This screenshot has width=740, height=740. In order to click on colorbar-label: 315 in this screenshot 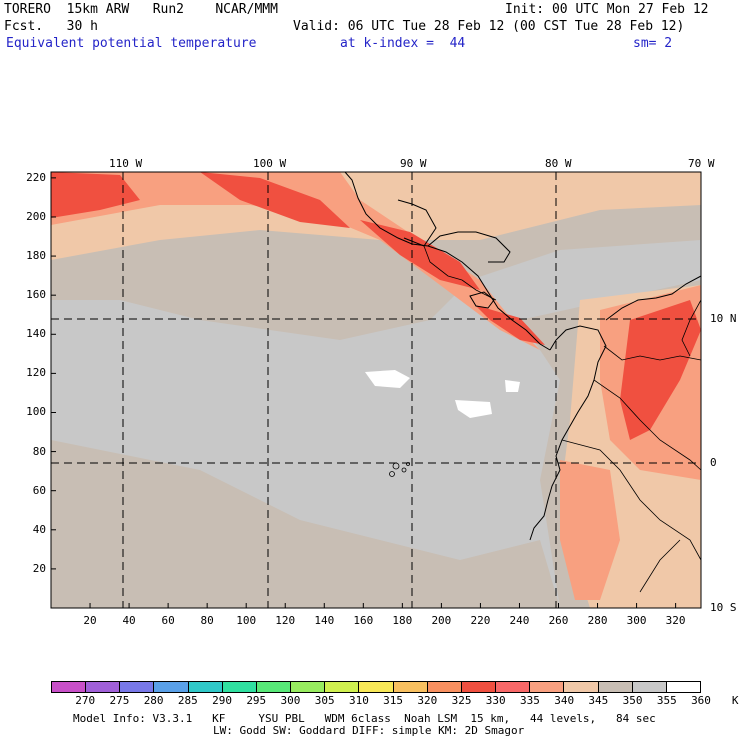, I will do `click(393, 700)`.